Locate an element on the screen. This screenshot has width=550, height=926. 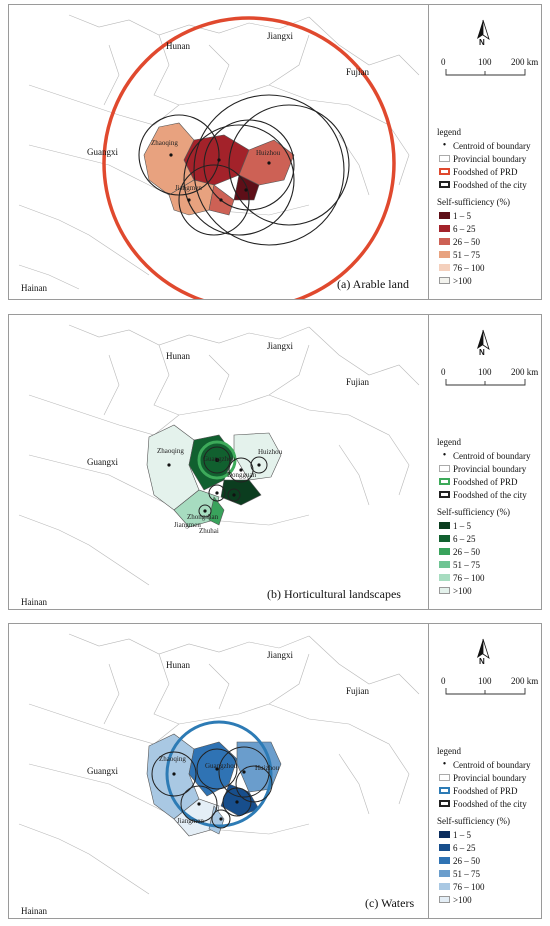
label-dongguan: Dongguan is located at coordinates (242, 475).